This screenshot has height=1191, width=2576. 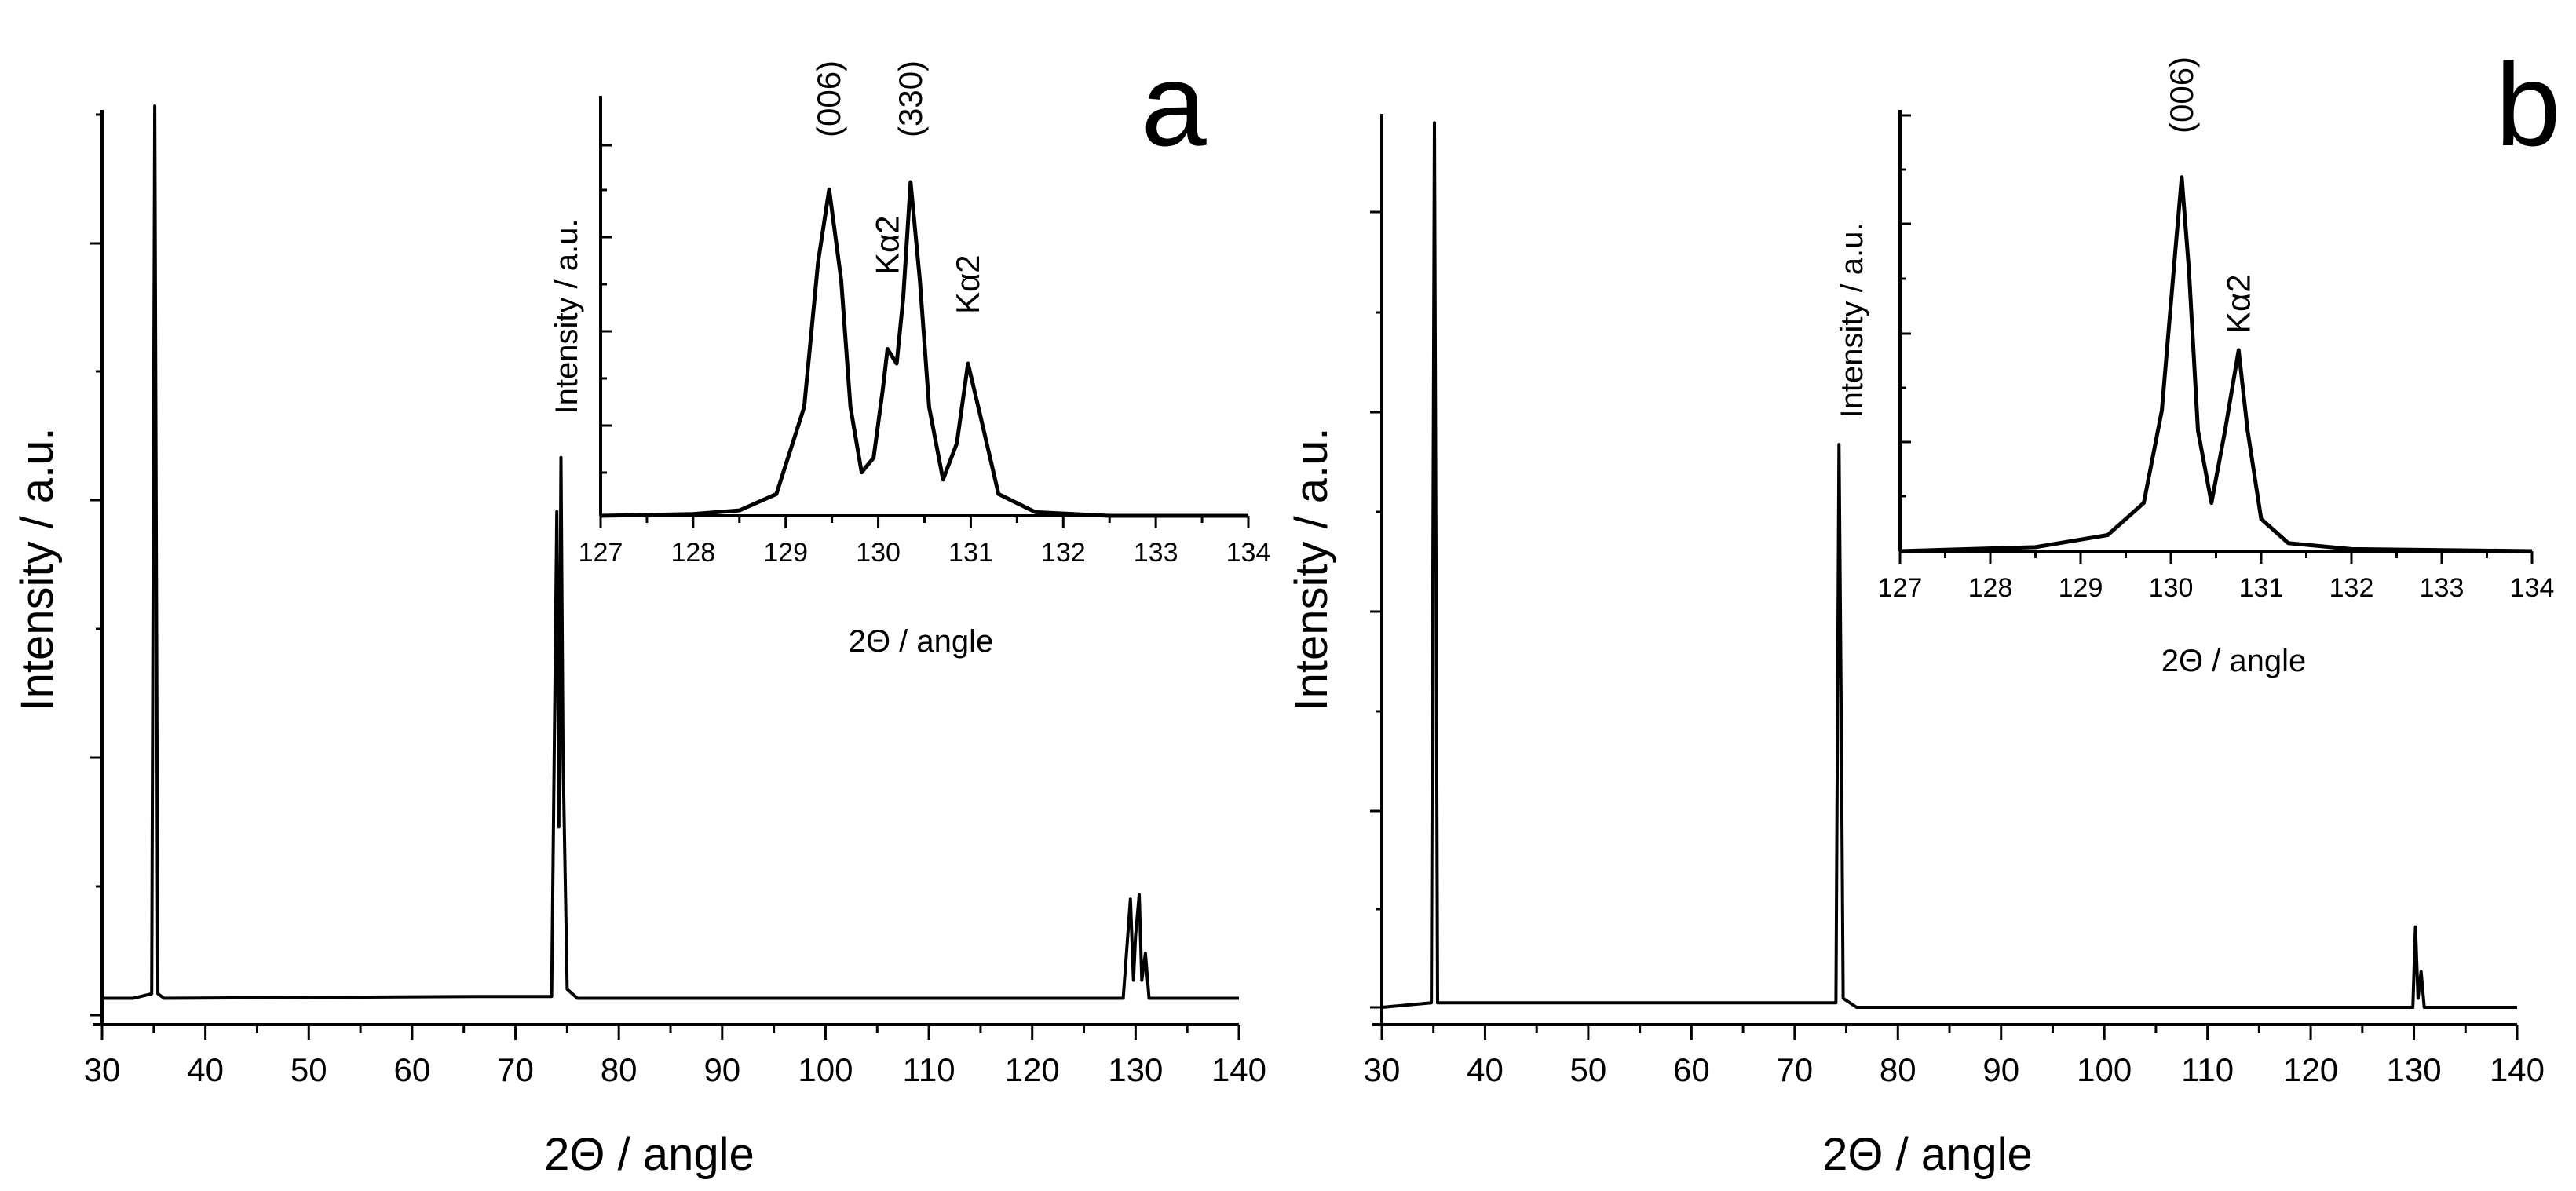 I want to click on inset-x-ticks-a: 127 128 129 130 131 132 133 134, so click(x=925, y=332).